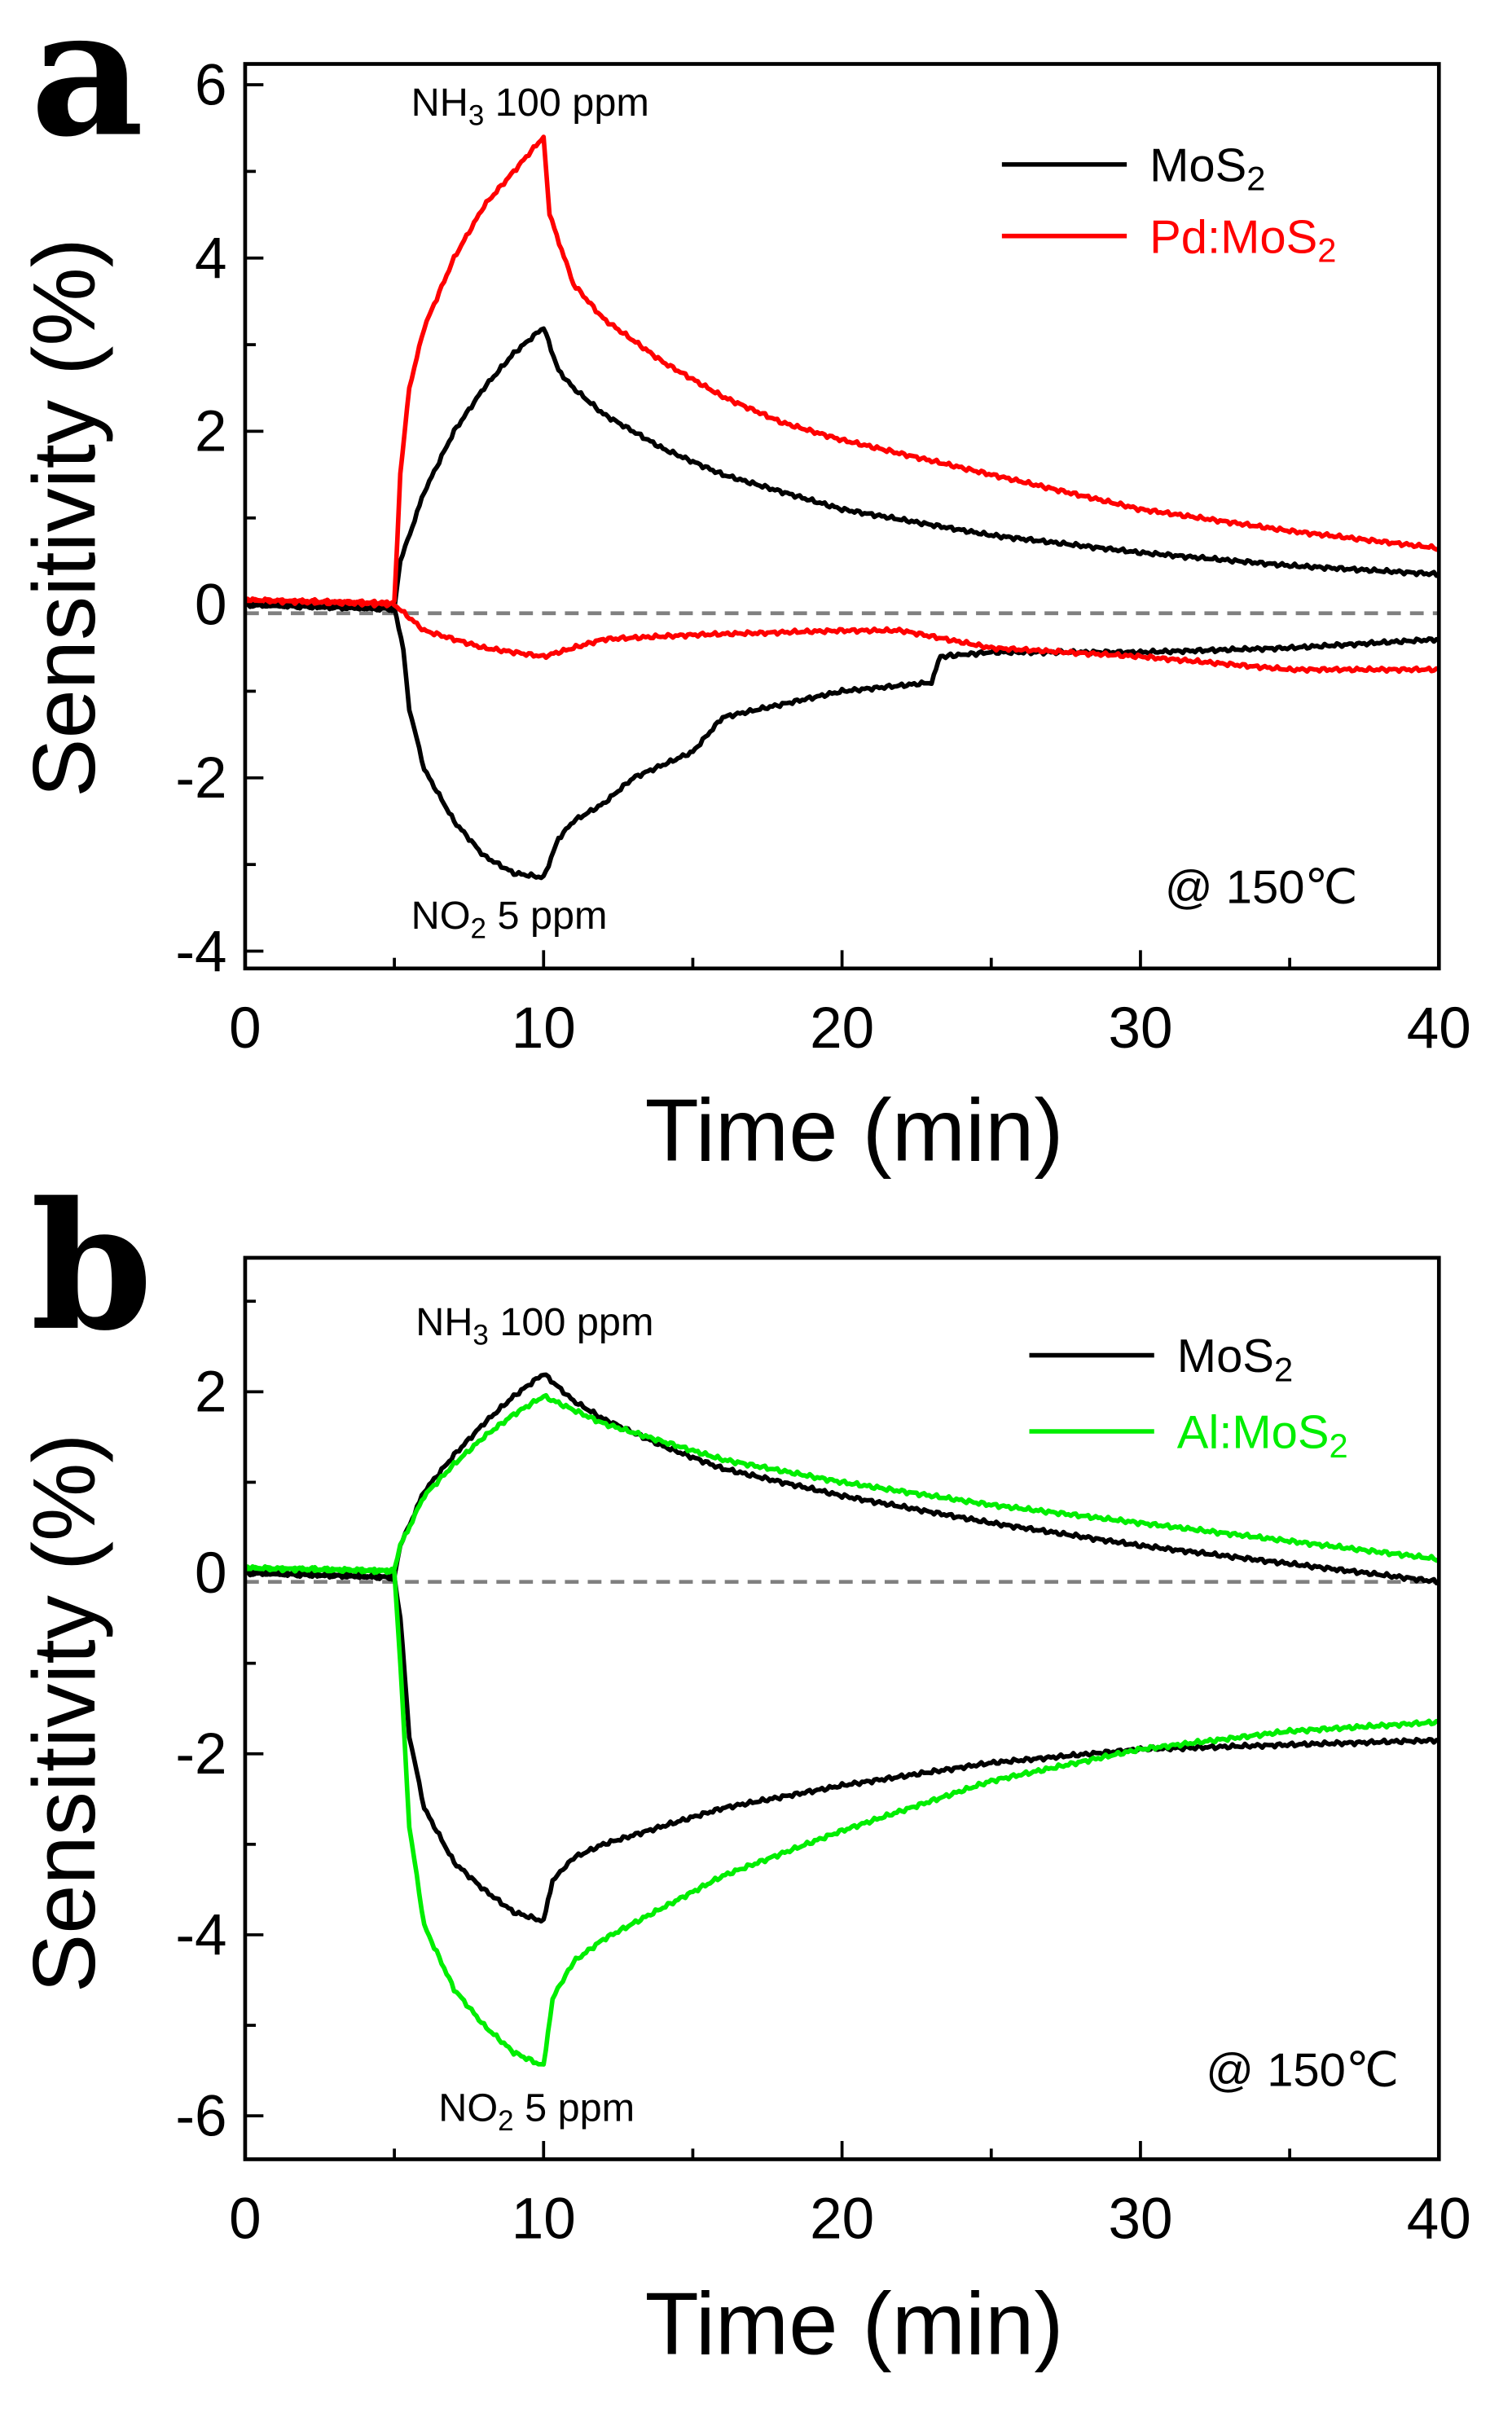  What do you see at coordinates (841, 635) in the screenshot?
I see `series-pd-mos2-no2` at bounding box center [841, 635].